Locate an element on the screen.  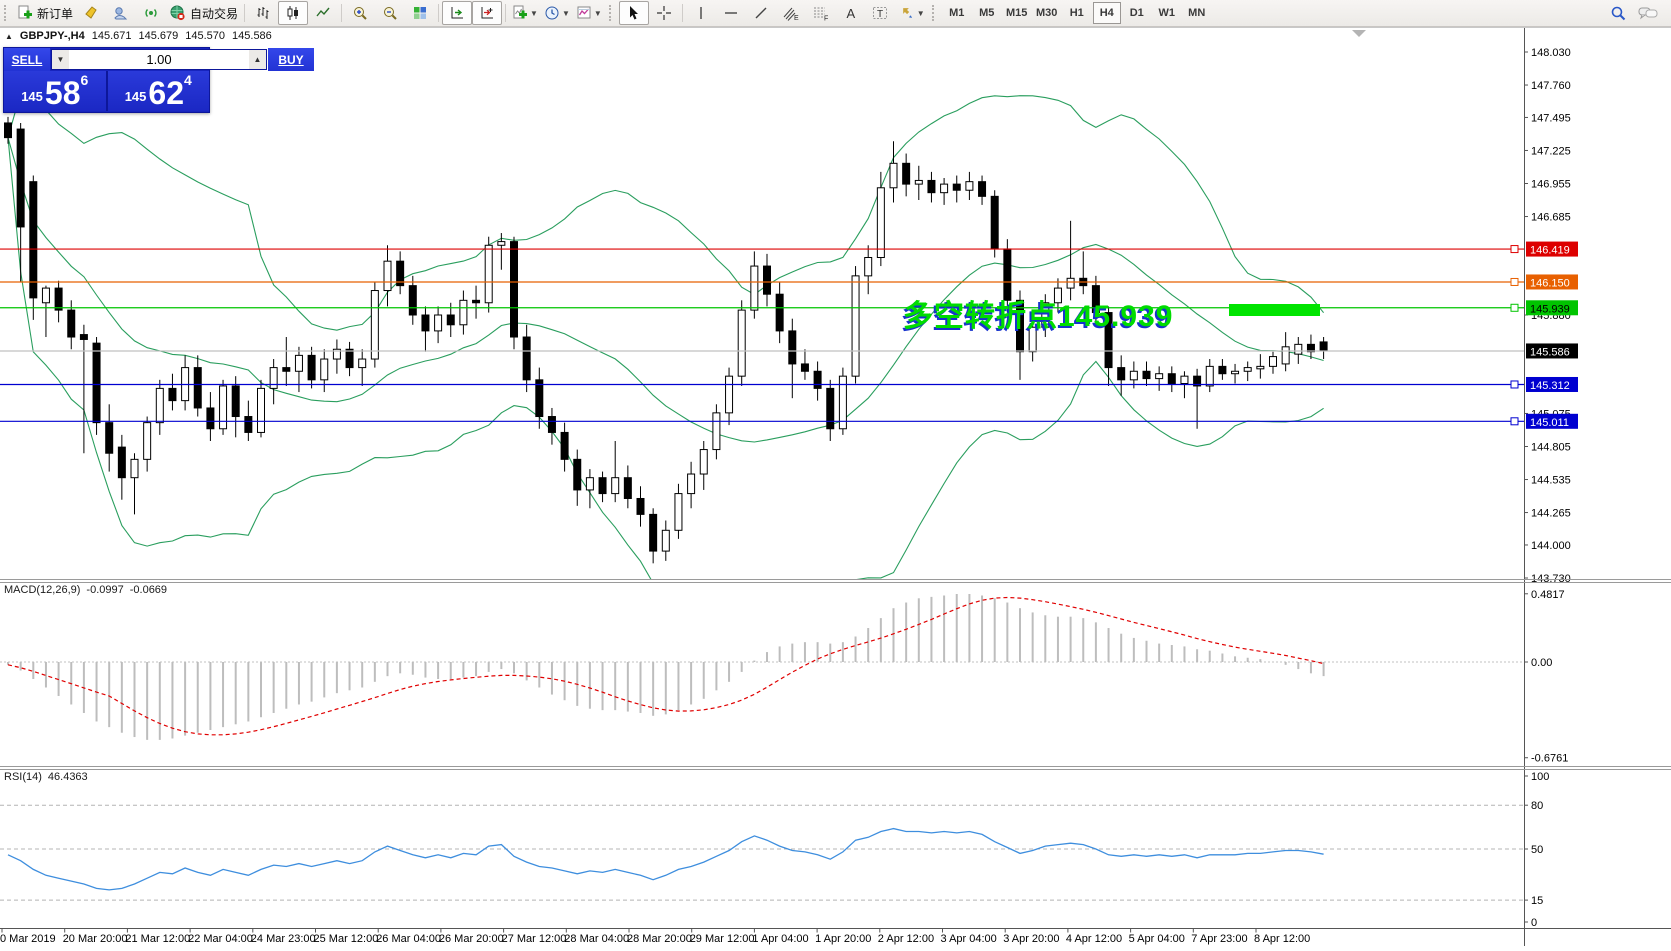
template-button: ▼ is located at coordinates (589, 13).